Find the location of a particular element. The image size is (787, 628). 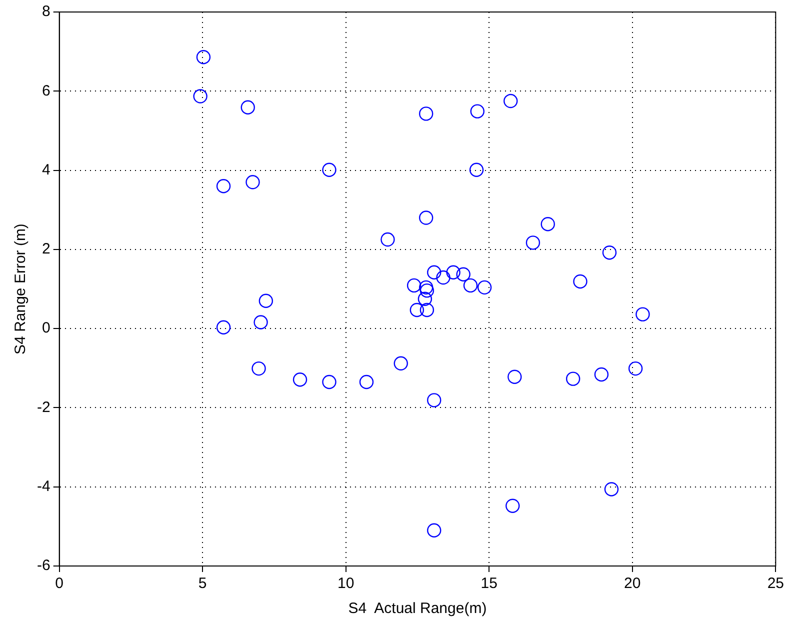

x-tick-label: 5 is located at coordinates (202, 583).